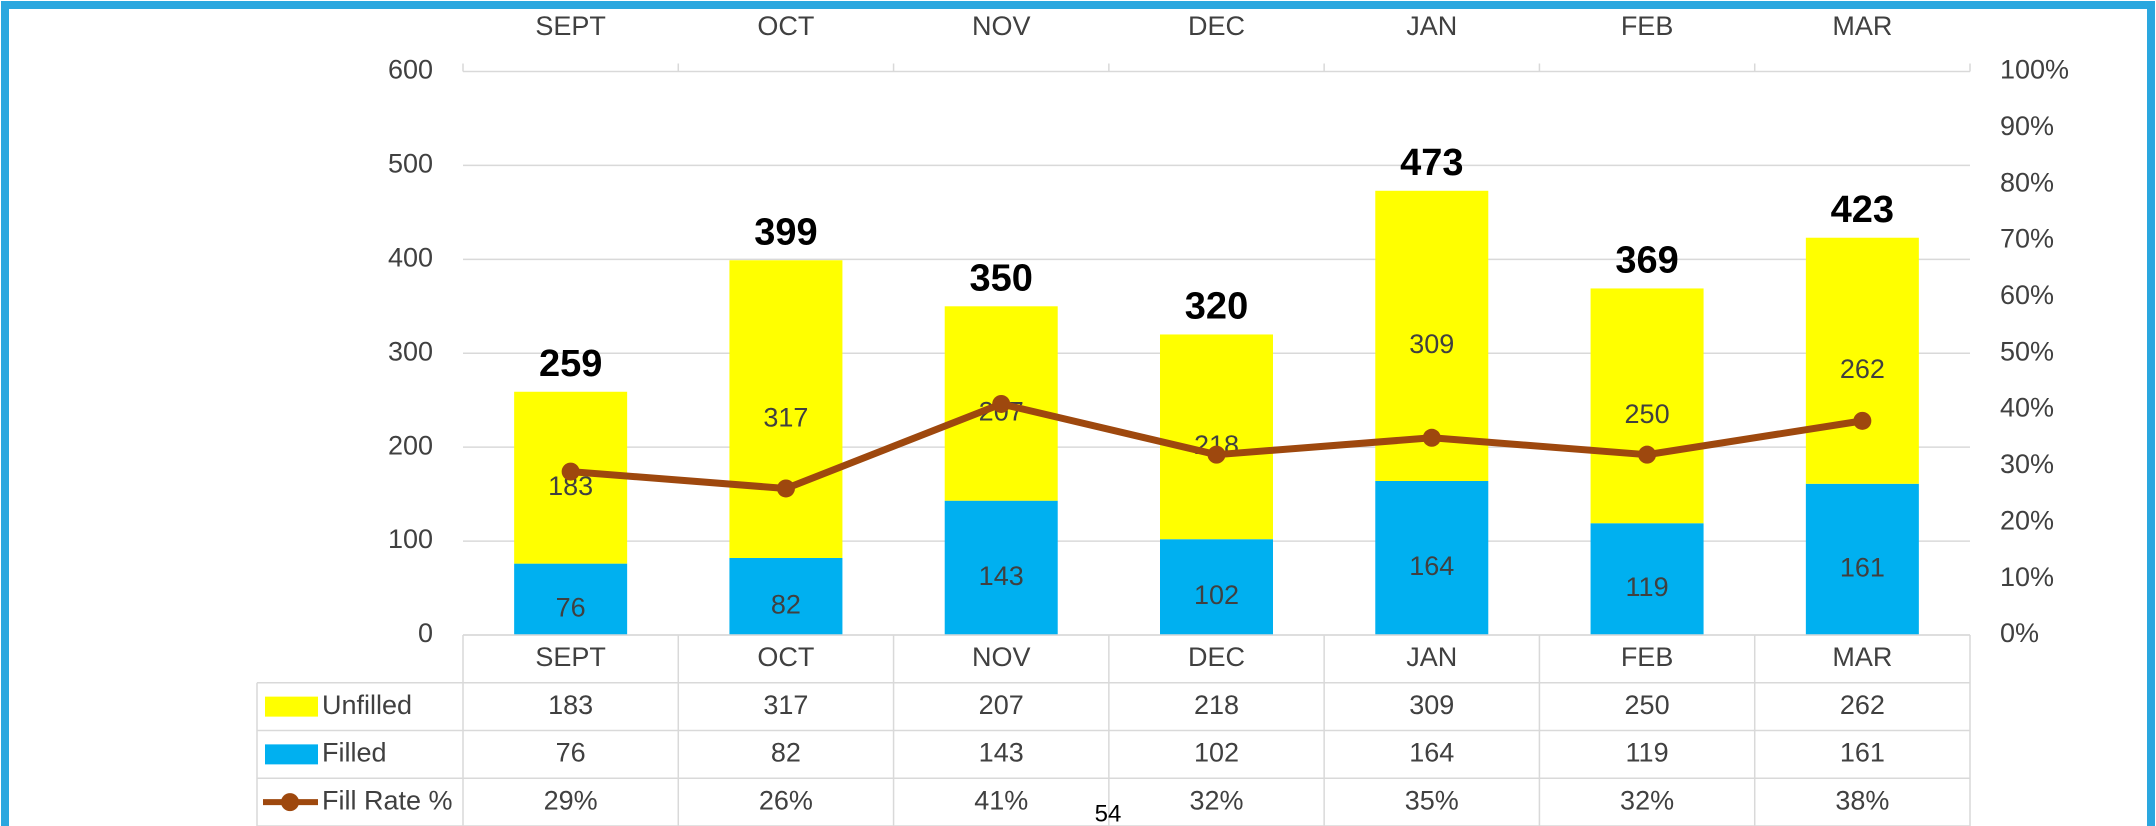  I want to click on bar-value-label: 76, so click(571, 607).